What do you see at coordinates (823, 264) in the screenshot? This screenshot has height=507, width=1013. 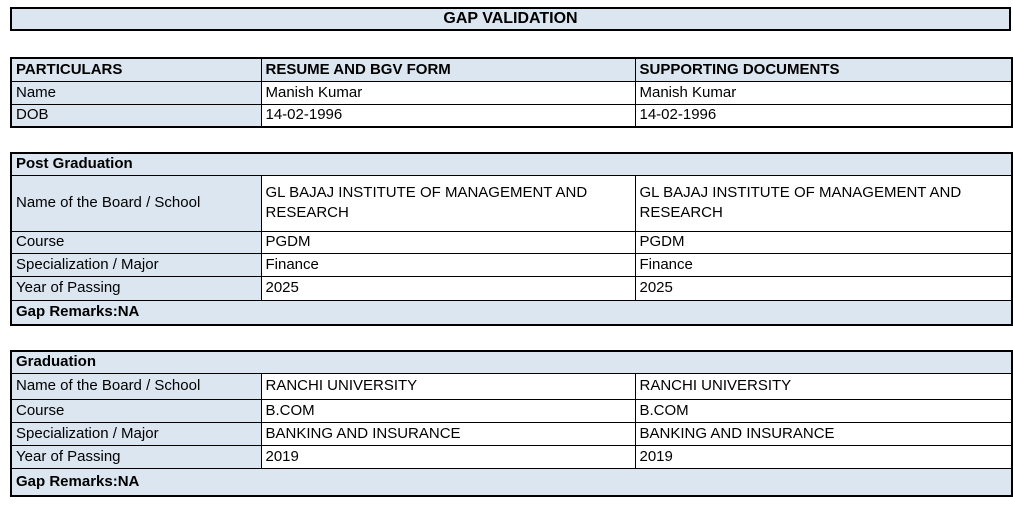 I see `cell-specialization-supporting: Finance` at bounding box center [823, 264].